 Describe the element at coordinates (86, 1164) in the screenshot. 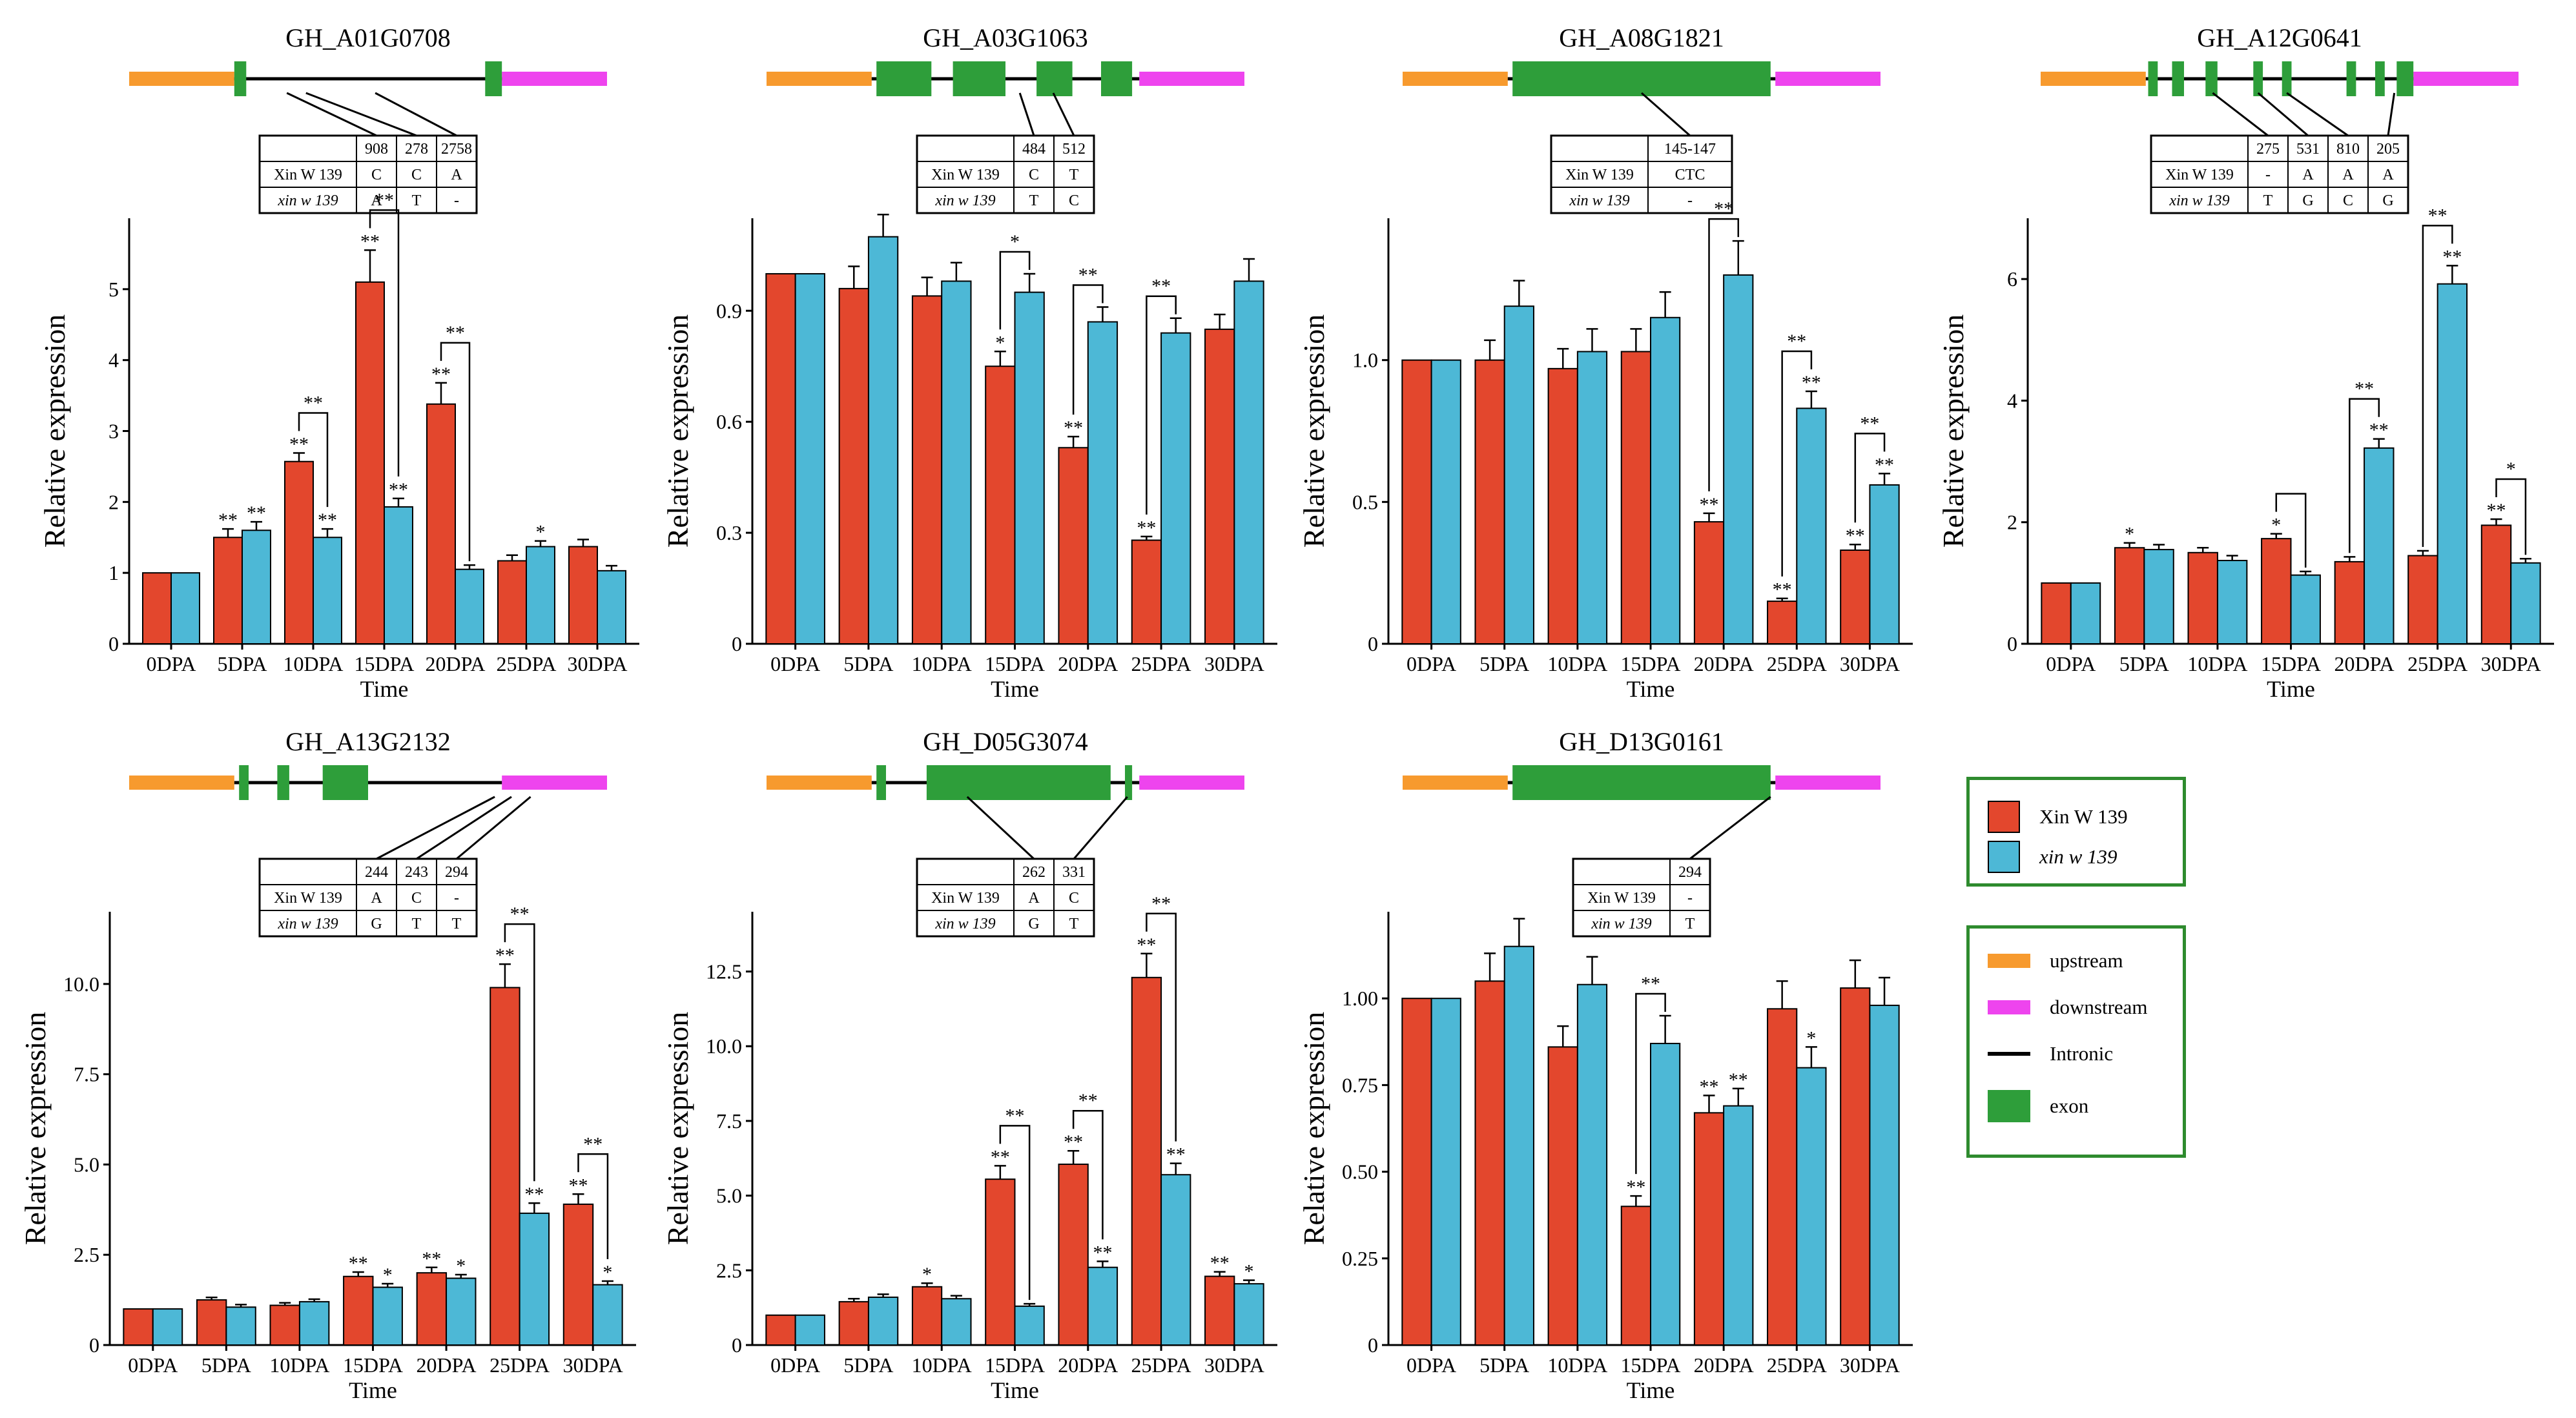

I see `y-tick-label: 5.0` at that location.